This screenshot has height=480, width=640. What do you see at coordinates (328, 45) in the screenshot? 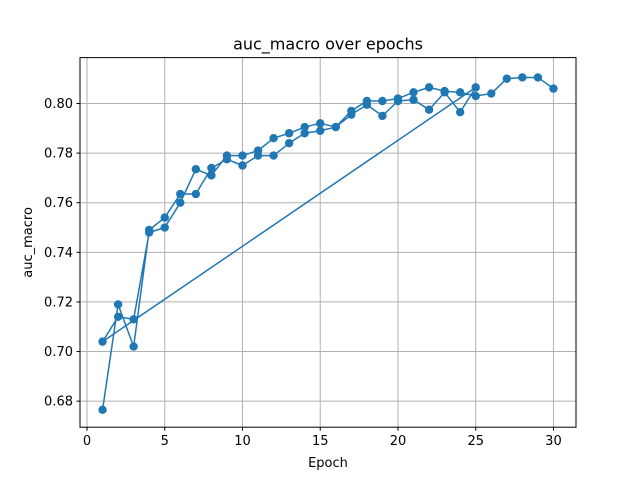
I see `chart-title: auc_macro over epochs` at bounding box center [328, 45].